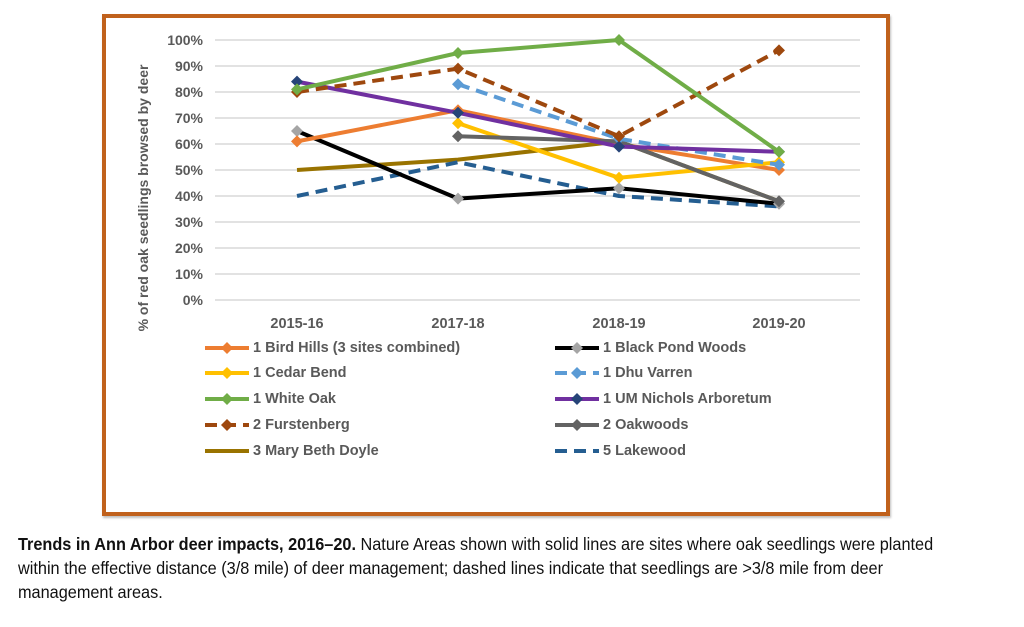 This screenshot has height=627, width=1024. What do you see at coordinates (778, 324) in the screenshot?
I see `x-tick-label: 2019-20` at bounding box center [778, 324].